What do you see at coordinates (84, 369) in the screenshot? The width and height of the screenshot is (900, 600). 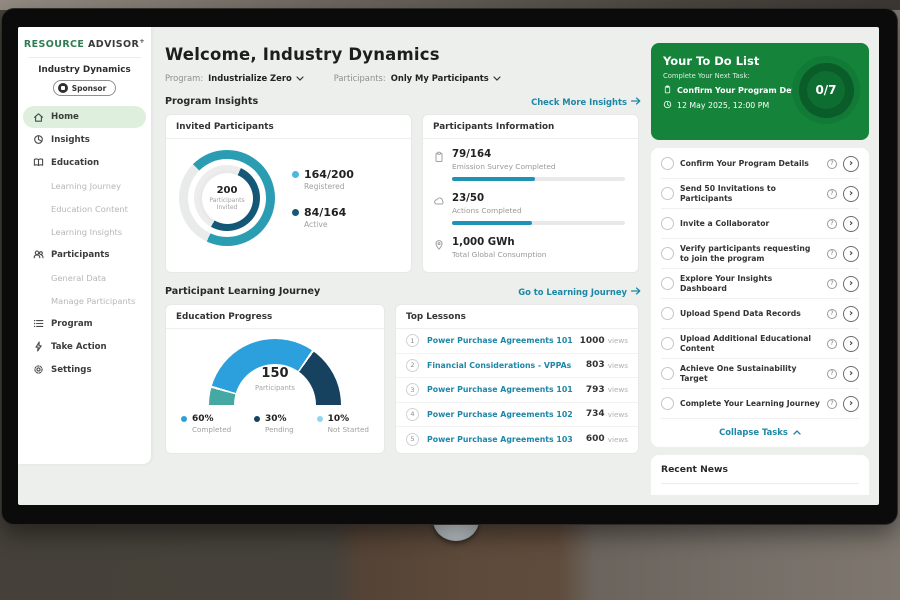 I see `sidebar-item-settings: Settings` at bounding box center [84, 369].